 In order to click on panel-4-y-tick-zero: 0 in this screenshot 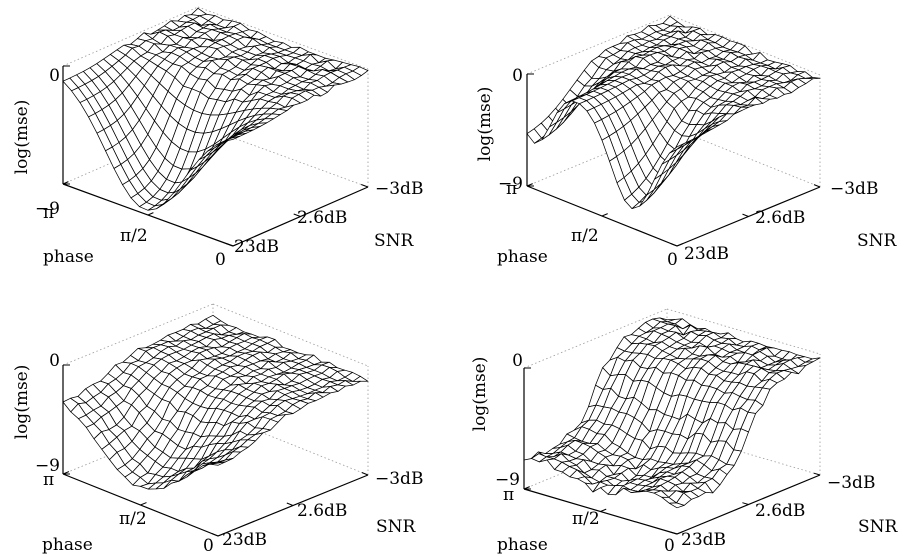, I will do `click(669, 546)`.